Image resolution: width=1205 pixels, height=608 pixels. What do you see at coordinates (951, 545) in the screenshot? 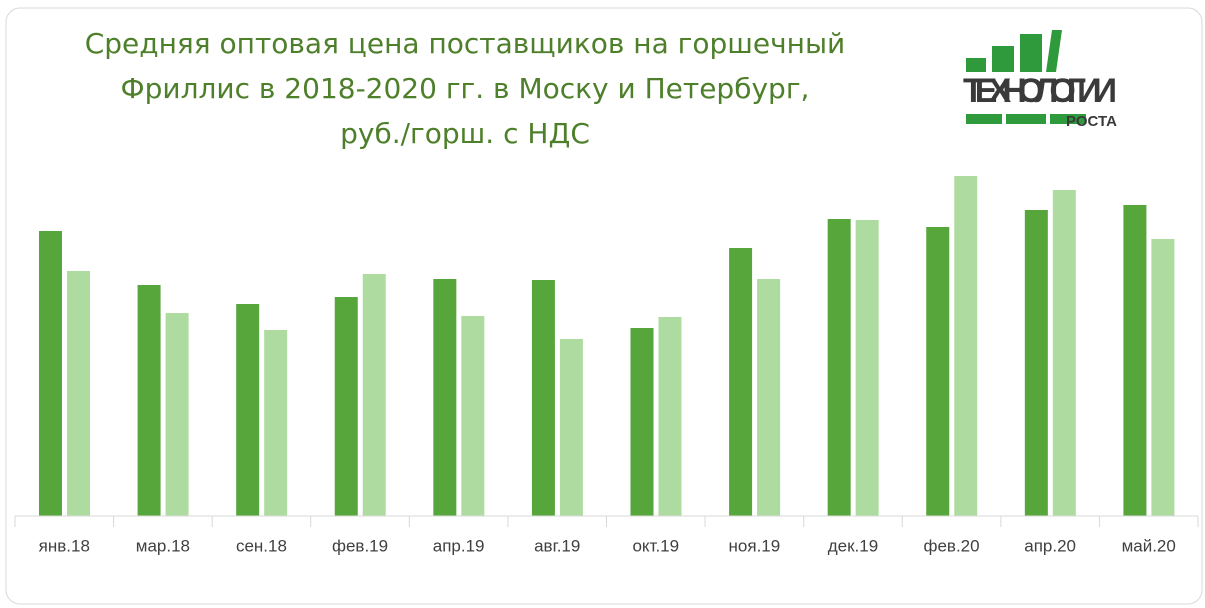
I see `x-tick-label: фев.20` at bounding box center [951, 545].